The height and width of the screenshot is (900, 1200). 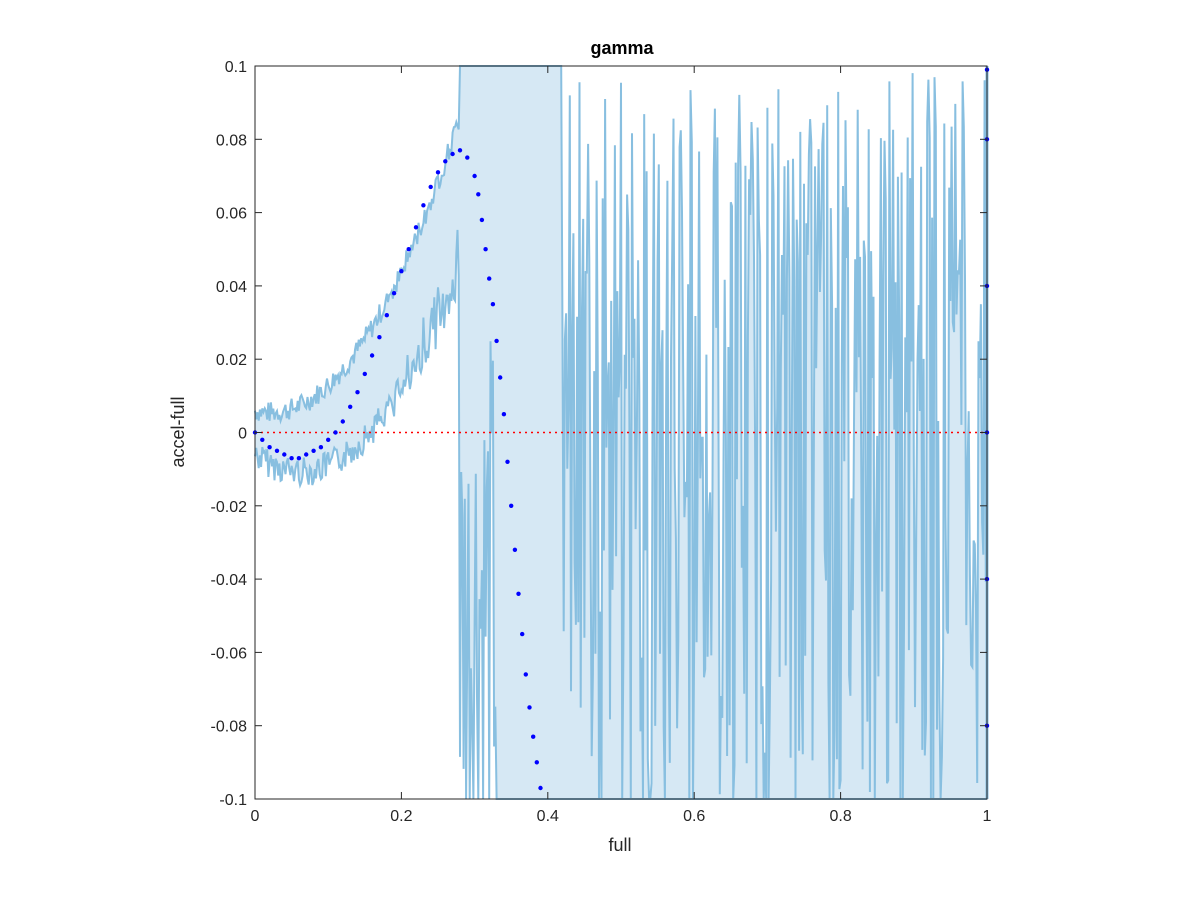 I want to click on y-tick-label: 0.08, so click(x=231, y=140).